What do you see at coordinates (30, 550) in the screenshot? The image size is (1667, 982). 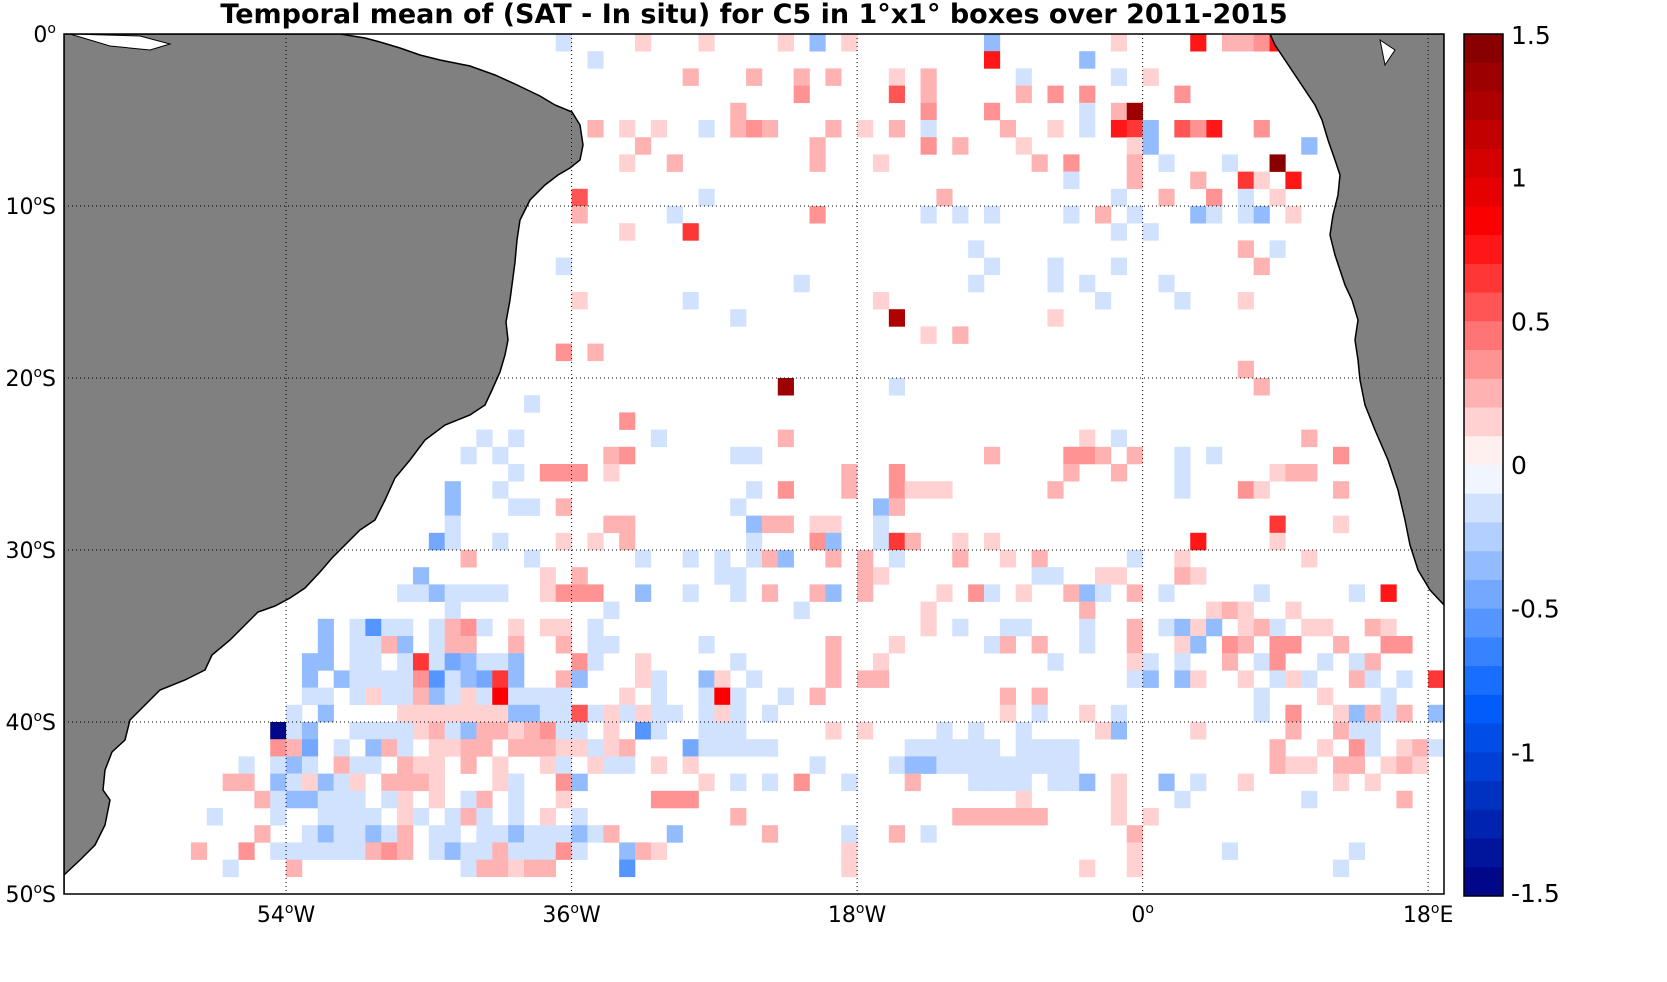 I see `lat-tick-label: 30oS` at bounding box center [30, 550].